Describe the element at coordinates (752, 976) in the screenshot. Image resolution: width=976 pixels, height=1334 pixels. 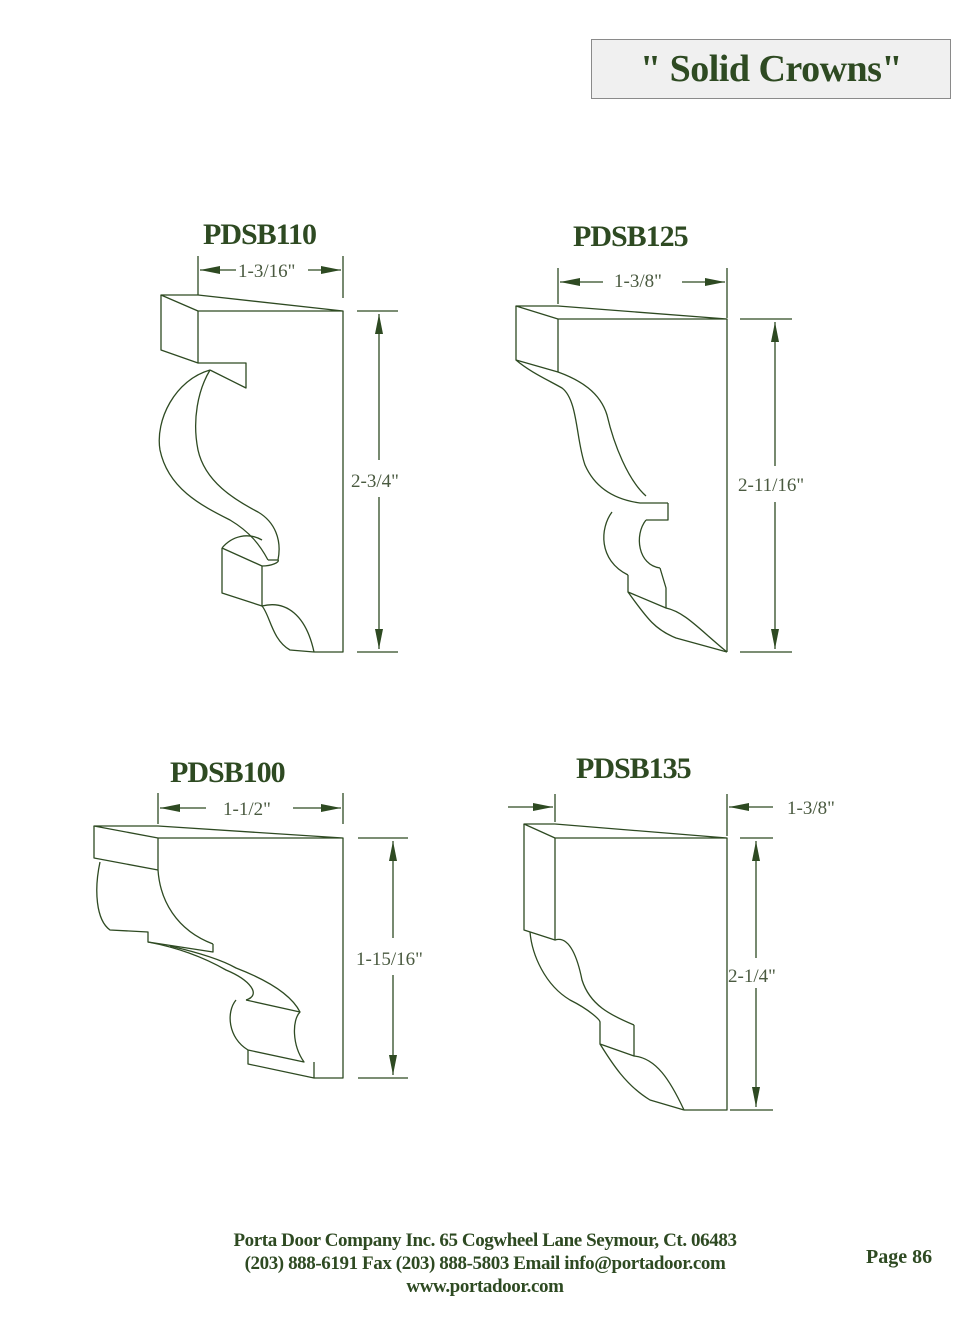
I see `dimension-height-pdsb135: 2-1/4"` at that location.